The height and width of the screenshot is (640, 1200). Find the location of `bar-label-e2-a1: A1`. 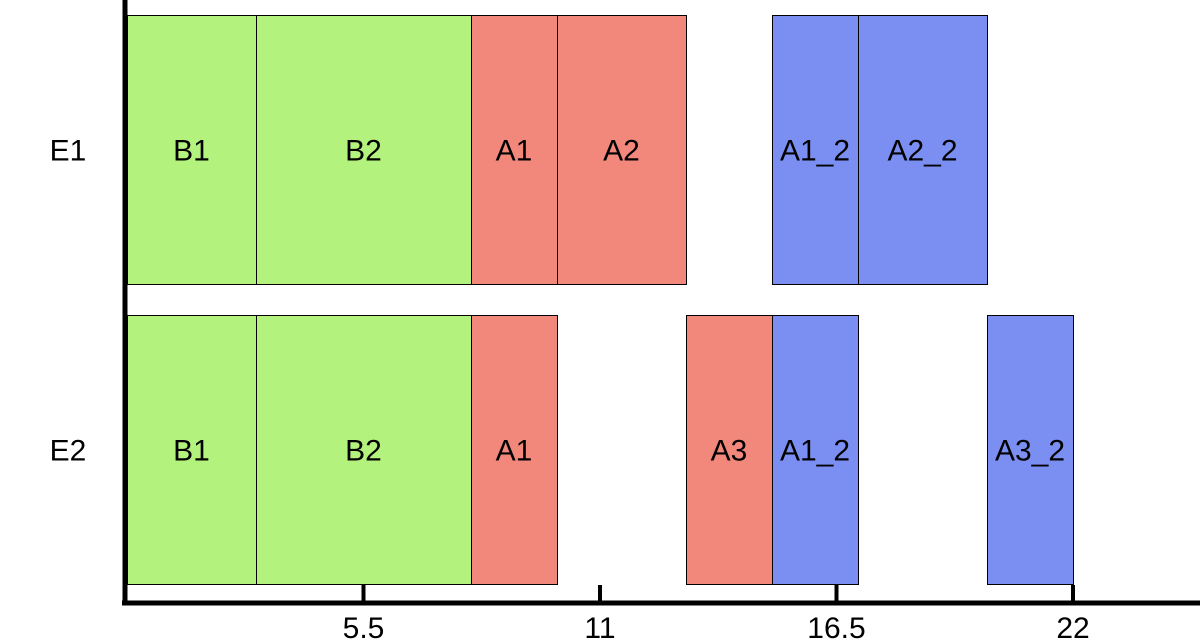

bar-label-e2-a1: A1 is located at coordinates (514, 451).